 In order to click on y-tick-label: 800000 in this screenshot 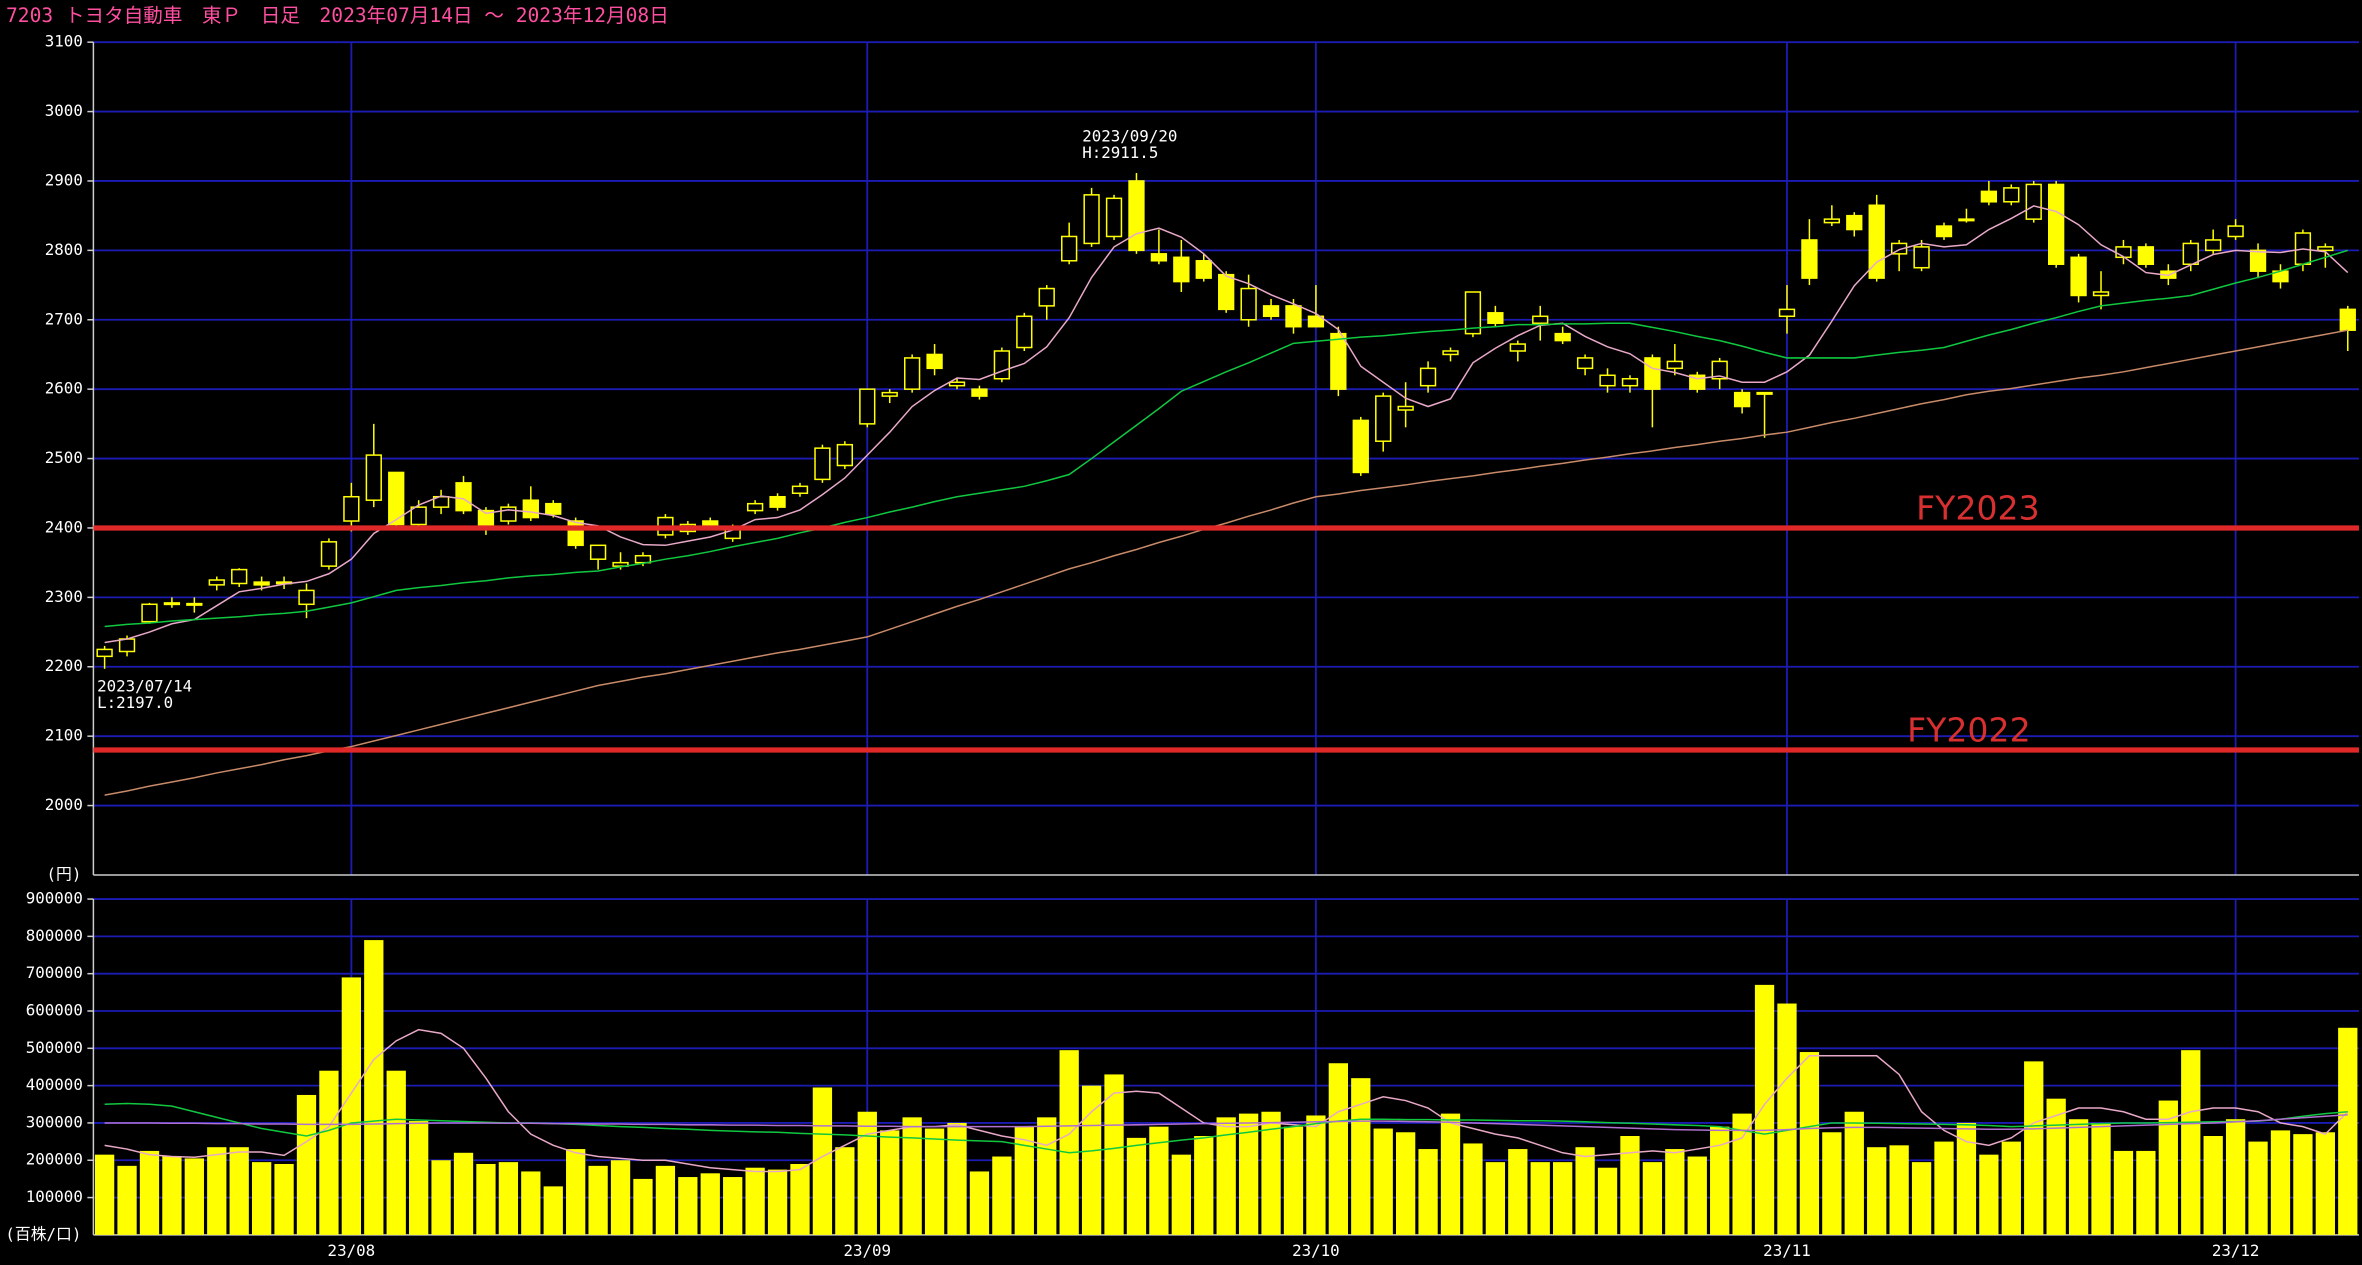, I will do `click(54, 935)`.